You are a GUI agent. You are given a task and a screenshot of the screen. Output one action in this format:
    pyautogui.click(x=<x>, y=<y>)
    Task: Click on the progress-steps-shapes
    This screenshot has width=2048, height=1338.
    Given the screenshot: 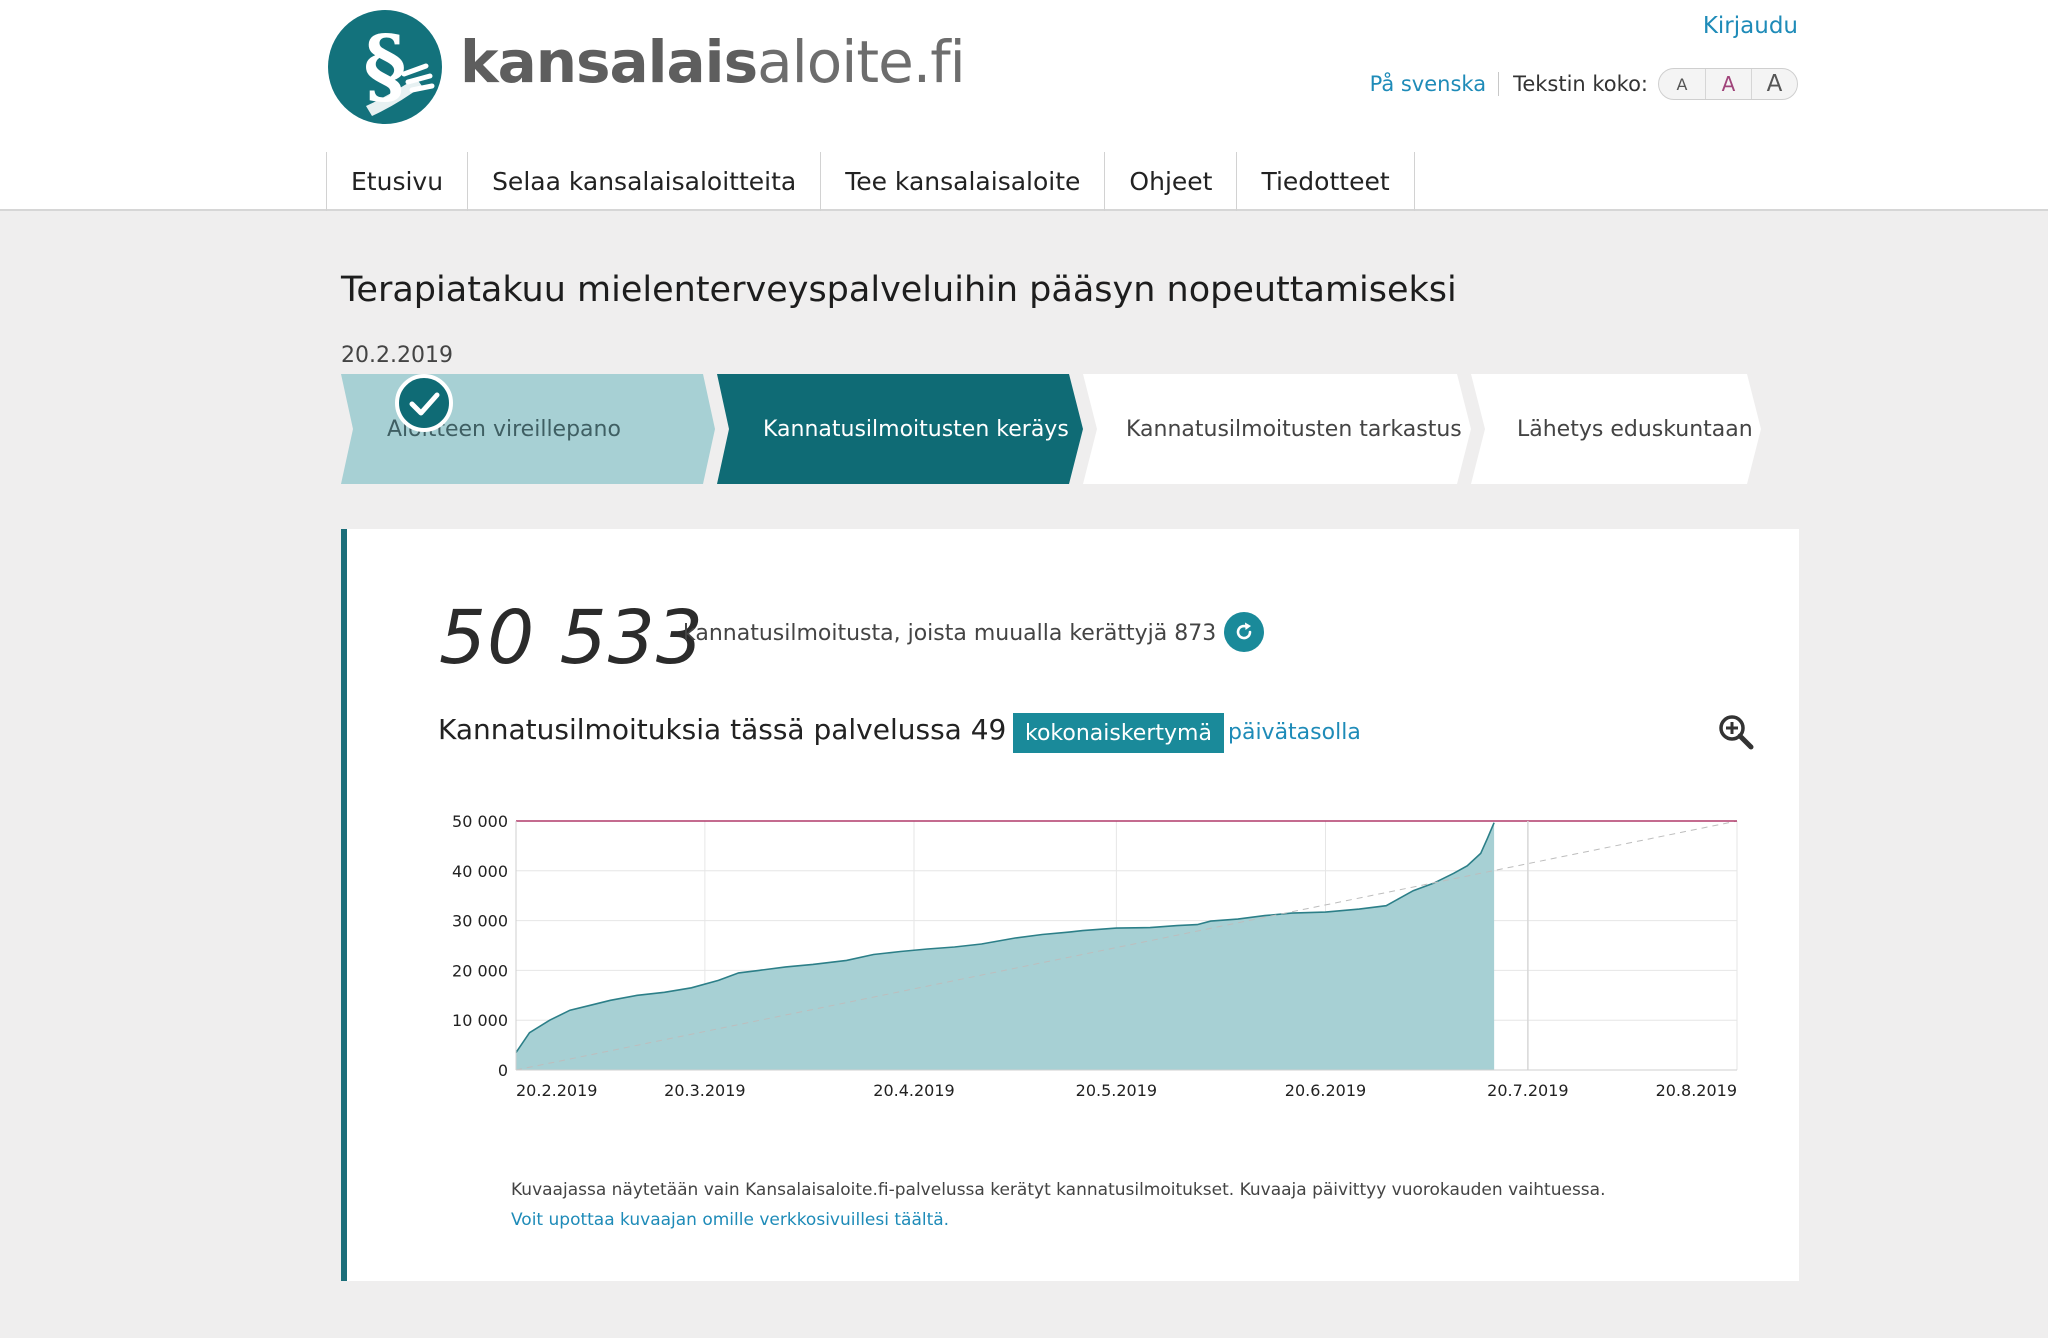 What is the action you would take?
    pyautogui.click(x=1051, y=429)
    